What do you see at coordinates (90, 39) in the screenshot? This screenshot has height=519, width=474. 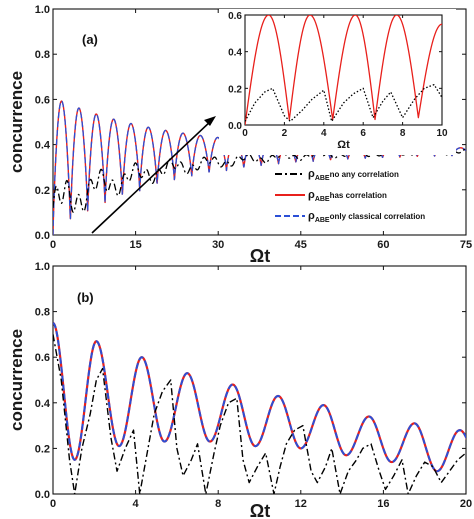 I see `panel-a-label: (a)` at bounding box center [90, 39].